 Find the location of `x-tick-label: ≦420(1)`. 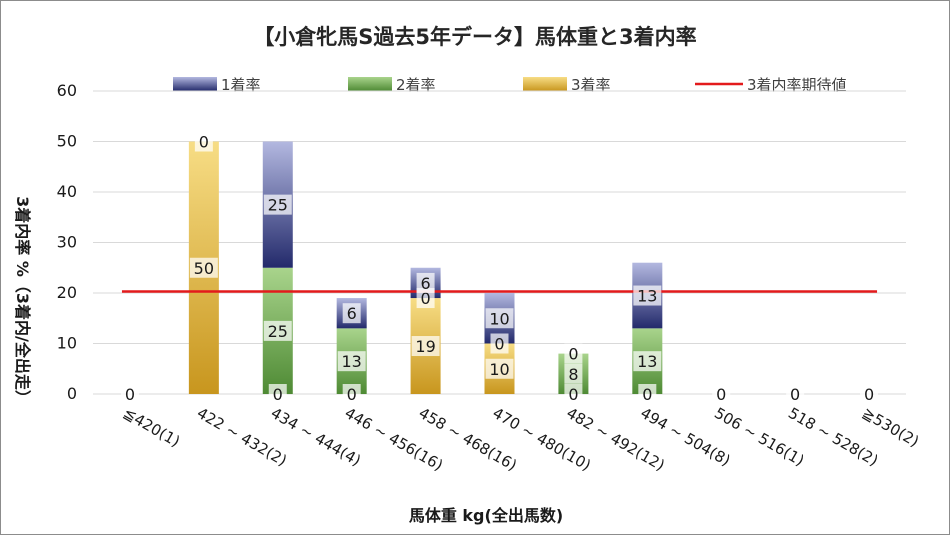

x-tick-label: ≦420(1) is located at coordinates (151, 427).